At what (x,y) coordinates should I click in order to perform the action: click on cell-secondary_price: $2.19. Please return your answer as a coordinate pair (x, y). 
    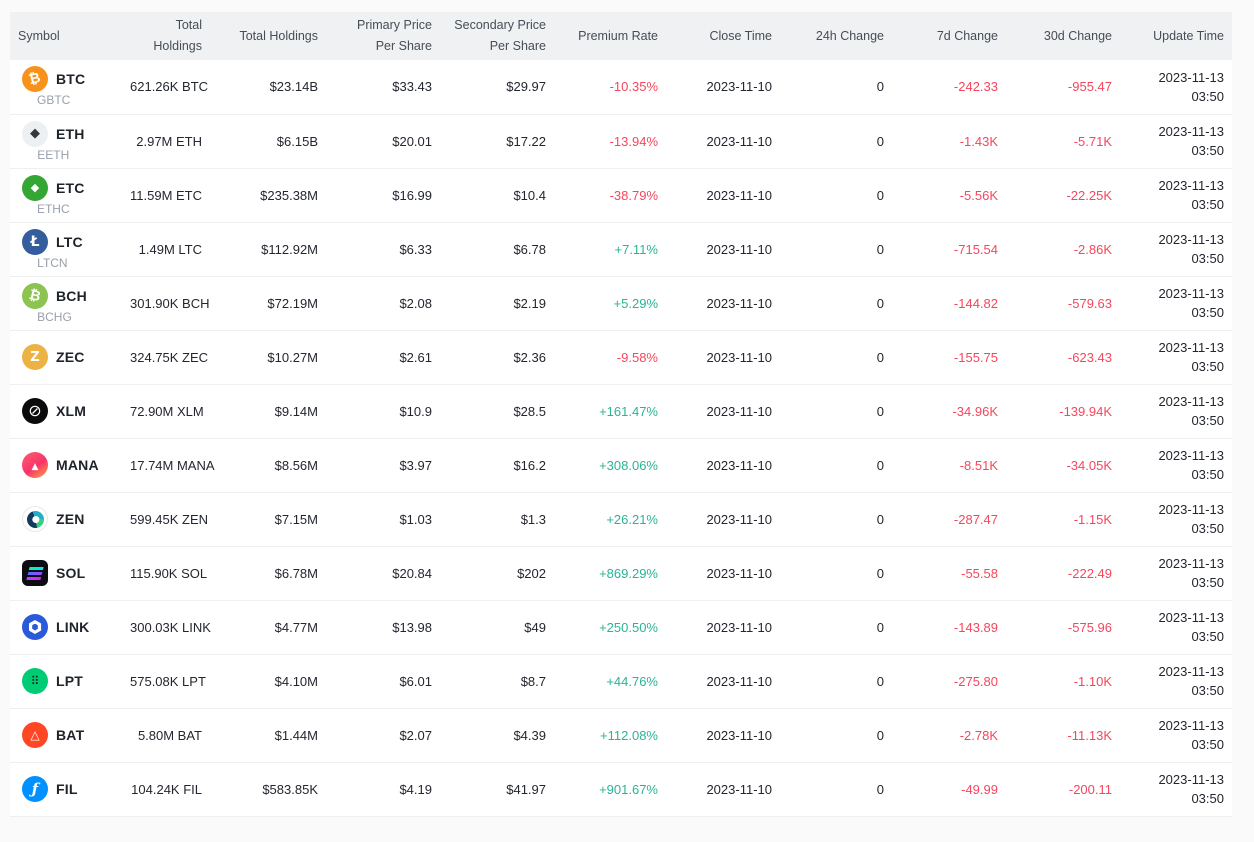
    Looking at the image, I should click on (497, 303).